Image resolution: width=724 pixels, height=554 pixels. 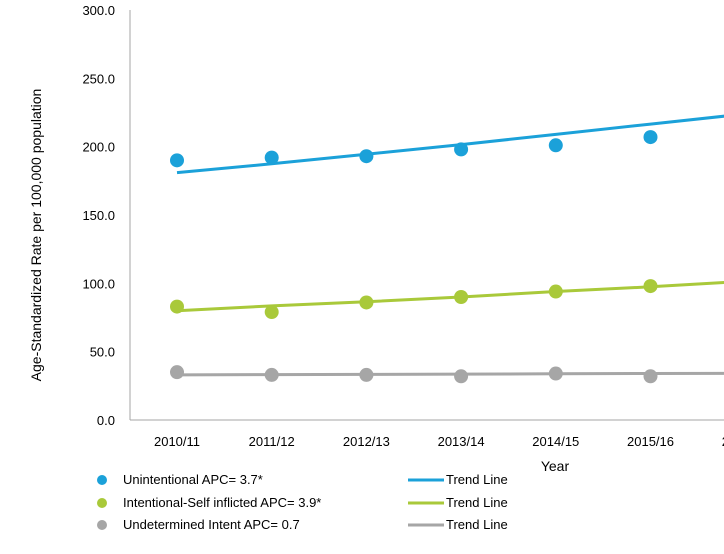 What do you see at coordinates (723, 441) in the screenshot?
I see `x-tick-label: 2016/17` at bounding box center [723, 441].